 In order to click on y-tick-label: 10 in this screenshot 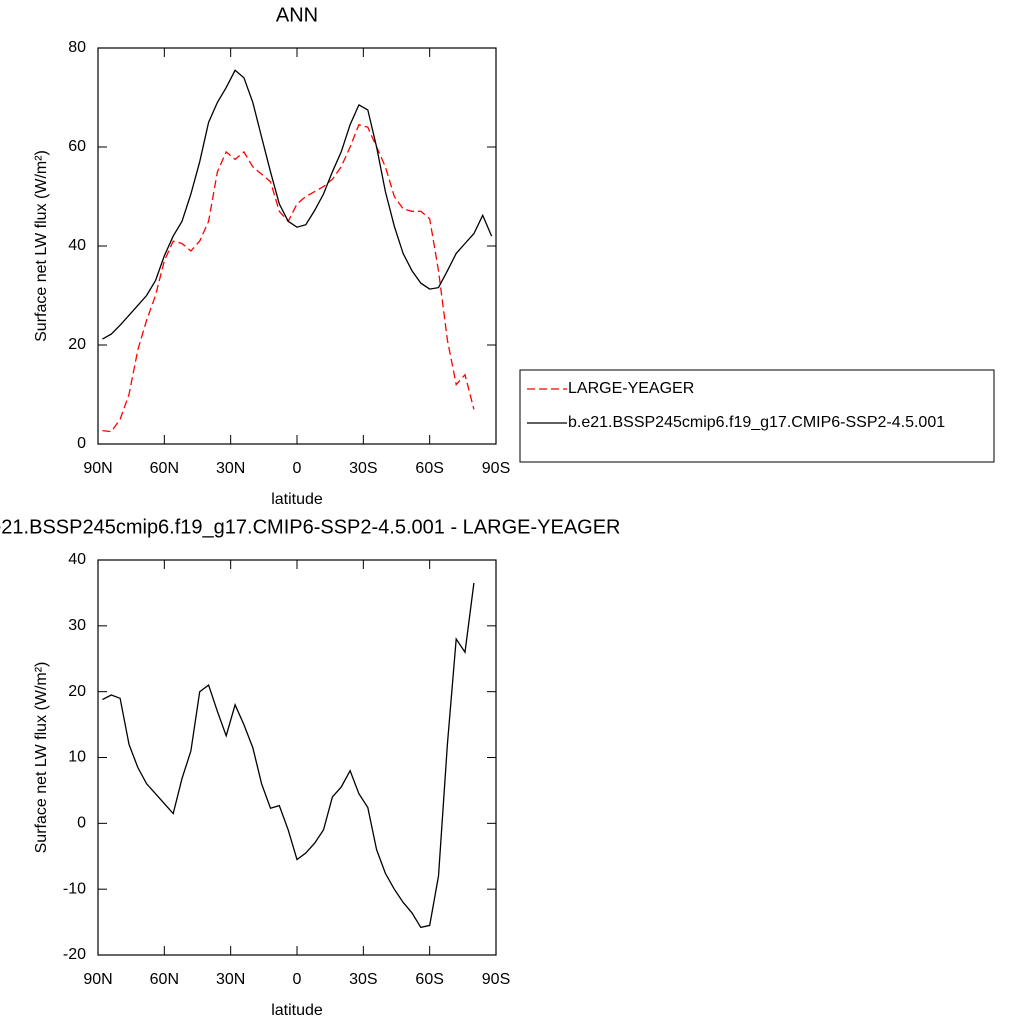, I will do `click(77, 757)`.